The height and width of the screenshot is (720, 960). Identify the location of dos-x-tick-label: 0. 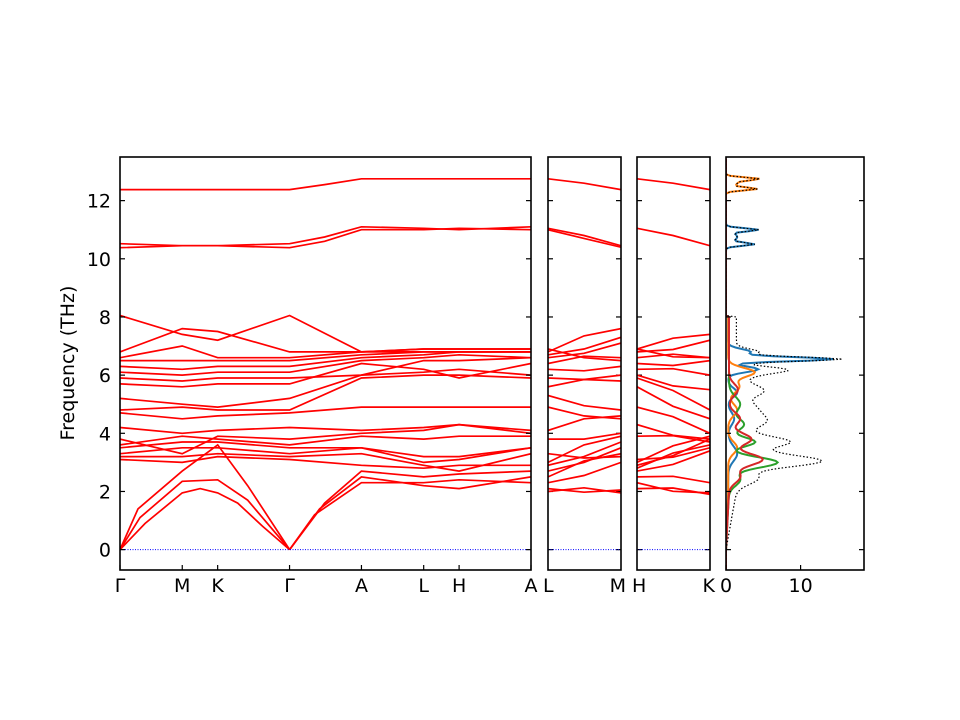
(726, 586).